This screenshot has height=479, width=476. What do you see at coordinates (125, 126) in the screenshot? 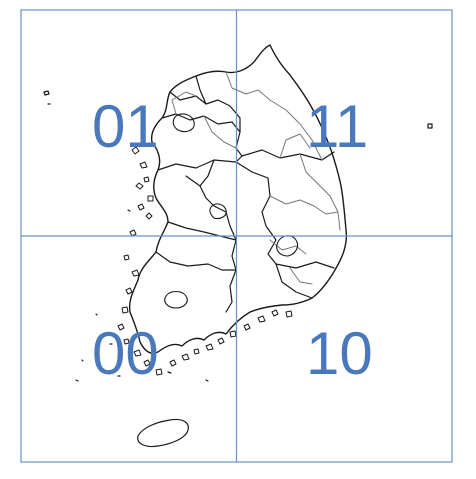
I see `quadrant-label-top-left: 01` at bounding box center [125, 126].